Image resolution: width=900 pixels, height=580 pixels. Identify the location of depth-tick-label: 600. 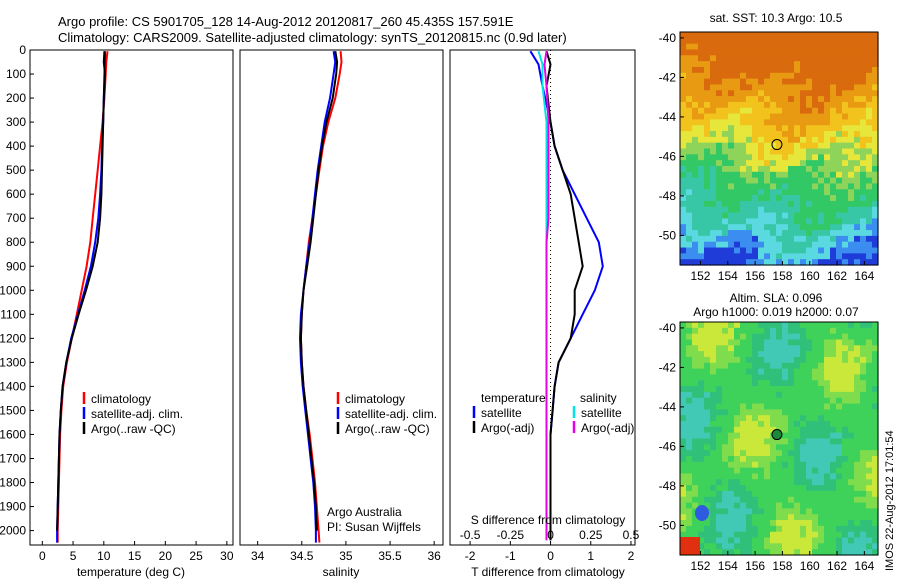
(16, 194).